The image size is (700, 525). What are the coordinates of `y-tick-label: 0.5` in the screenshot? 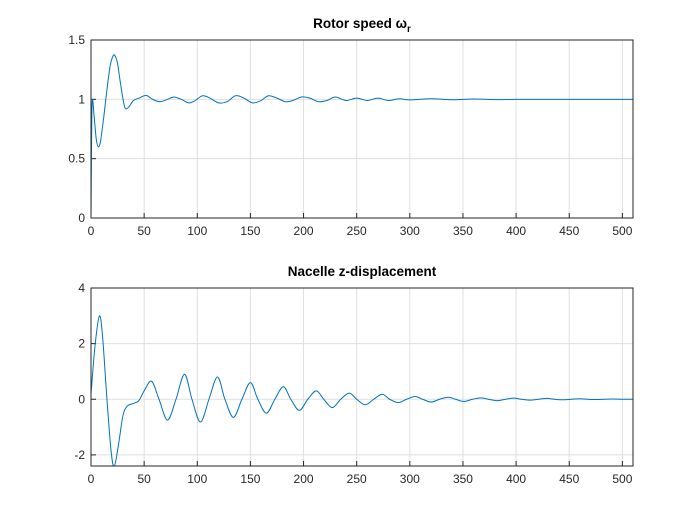 It's located at (76, 159).